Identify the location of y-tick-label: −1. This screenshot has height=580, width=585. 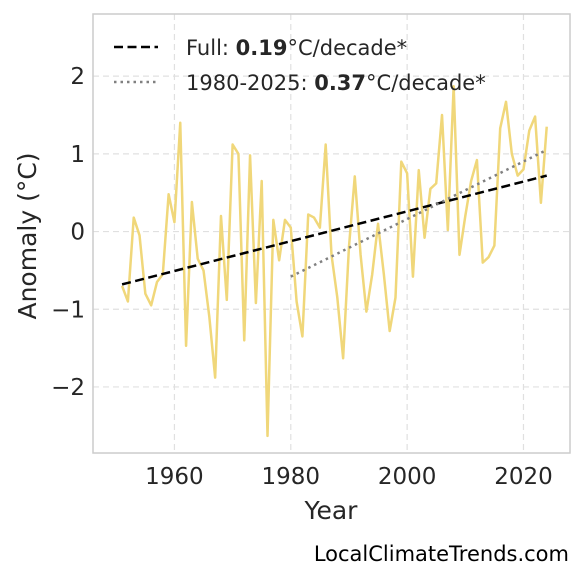
(68, 310).